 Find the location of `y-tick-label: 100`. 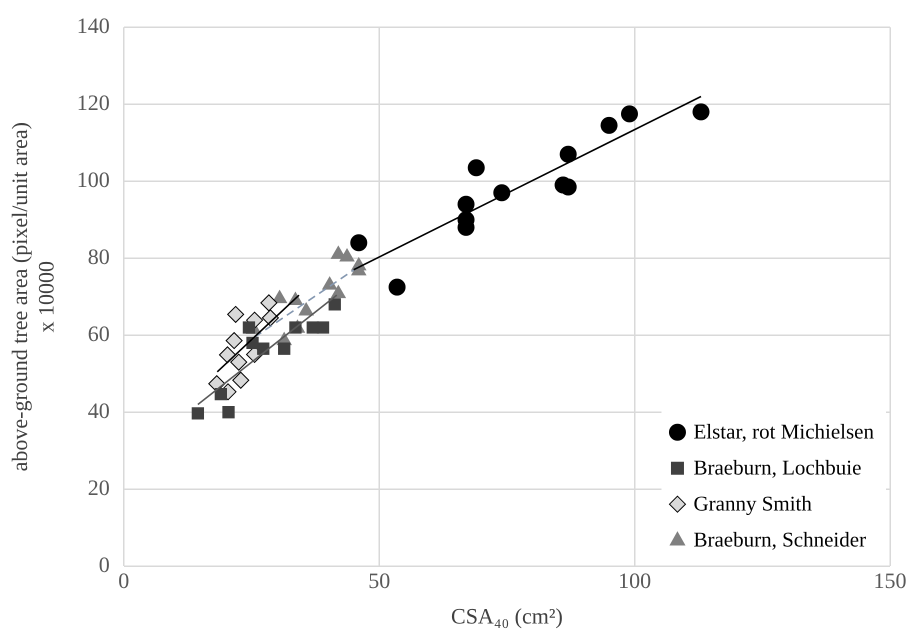

y-tick-label: 100 is located at coordinates (93, 179).